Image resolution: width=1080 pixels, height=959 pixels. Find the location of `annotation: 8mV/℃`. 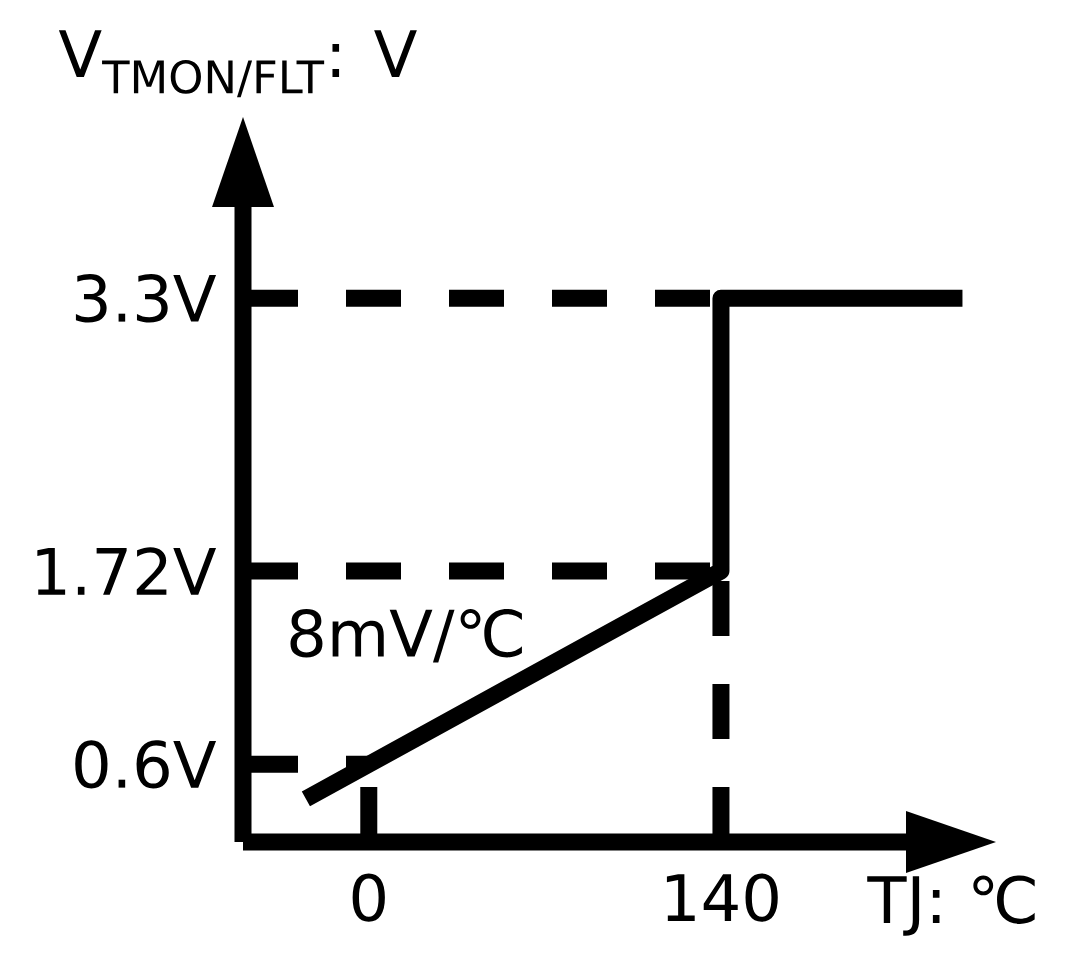

annotation: 8mV/℃ is located at coordinates (406, 636).